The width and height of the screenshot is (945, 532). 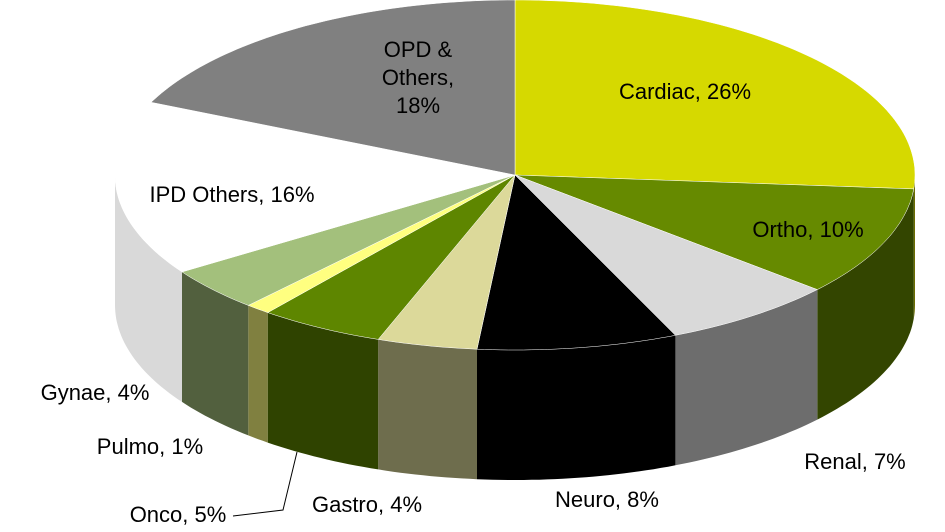 What do you see at coordinates (367, 504) in the screenshot?
I see `data-label: Gastro, 4%` at bounding box center [367, 504].